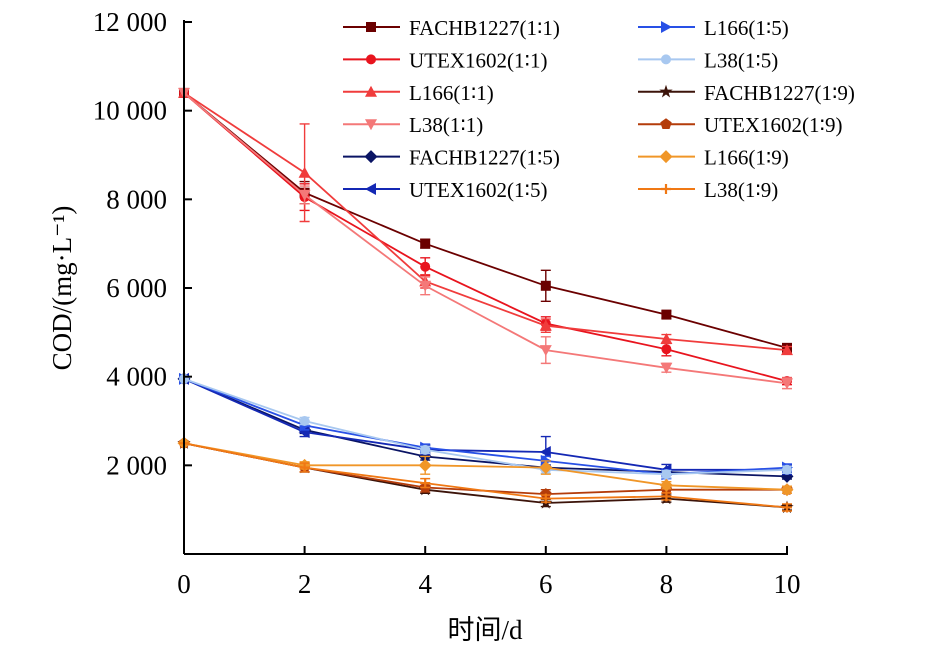  Describe the element at coordinates (136, 199) in the screenshot. I see `y-tick-label: 8 000` at that location.